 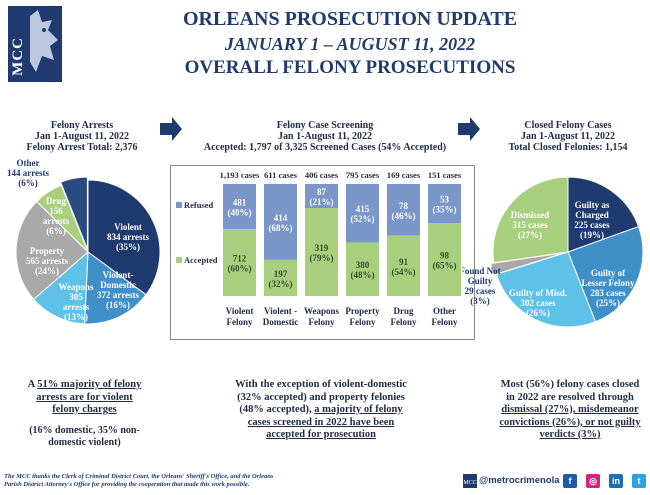 I want to click on closed-total: Total Closed Felonies: 1,154, so click(x=568, y=147).